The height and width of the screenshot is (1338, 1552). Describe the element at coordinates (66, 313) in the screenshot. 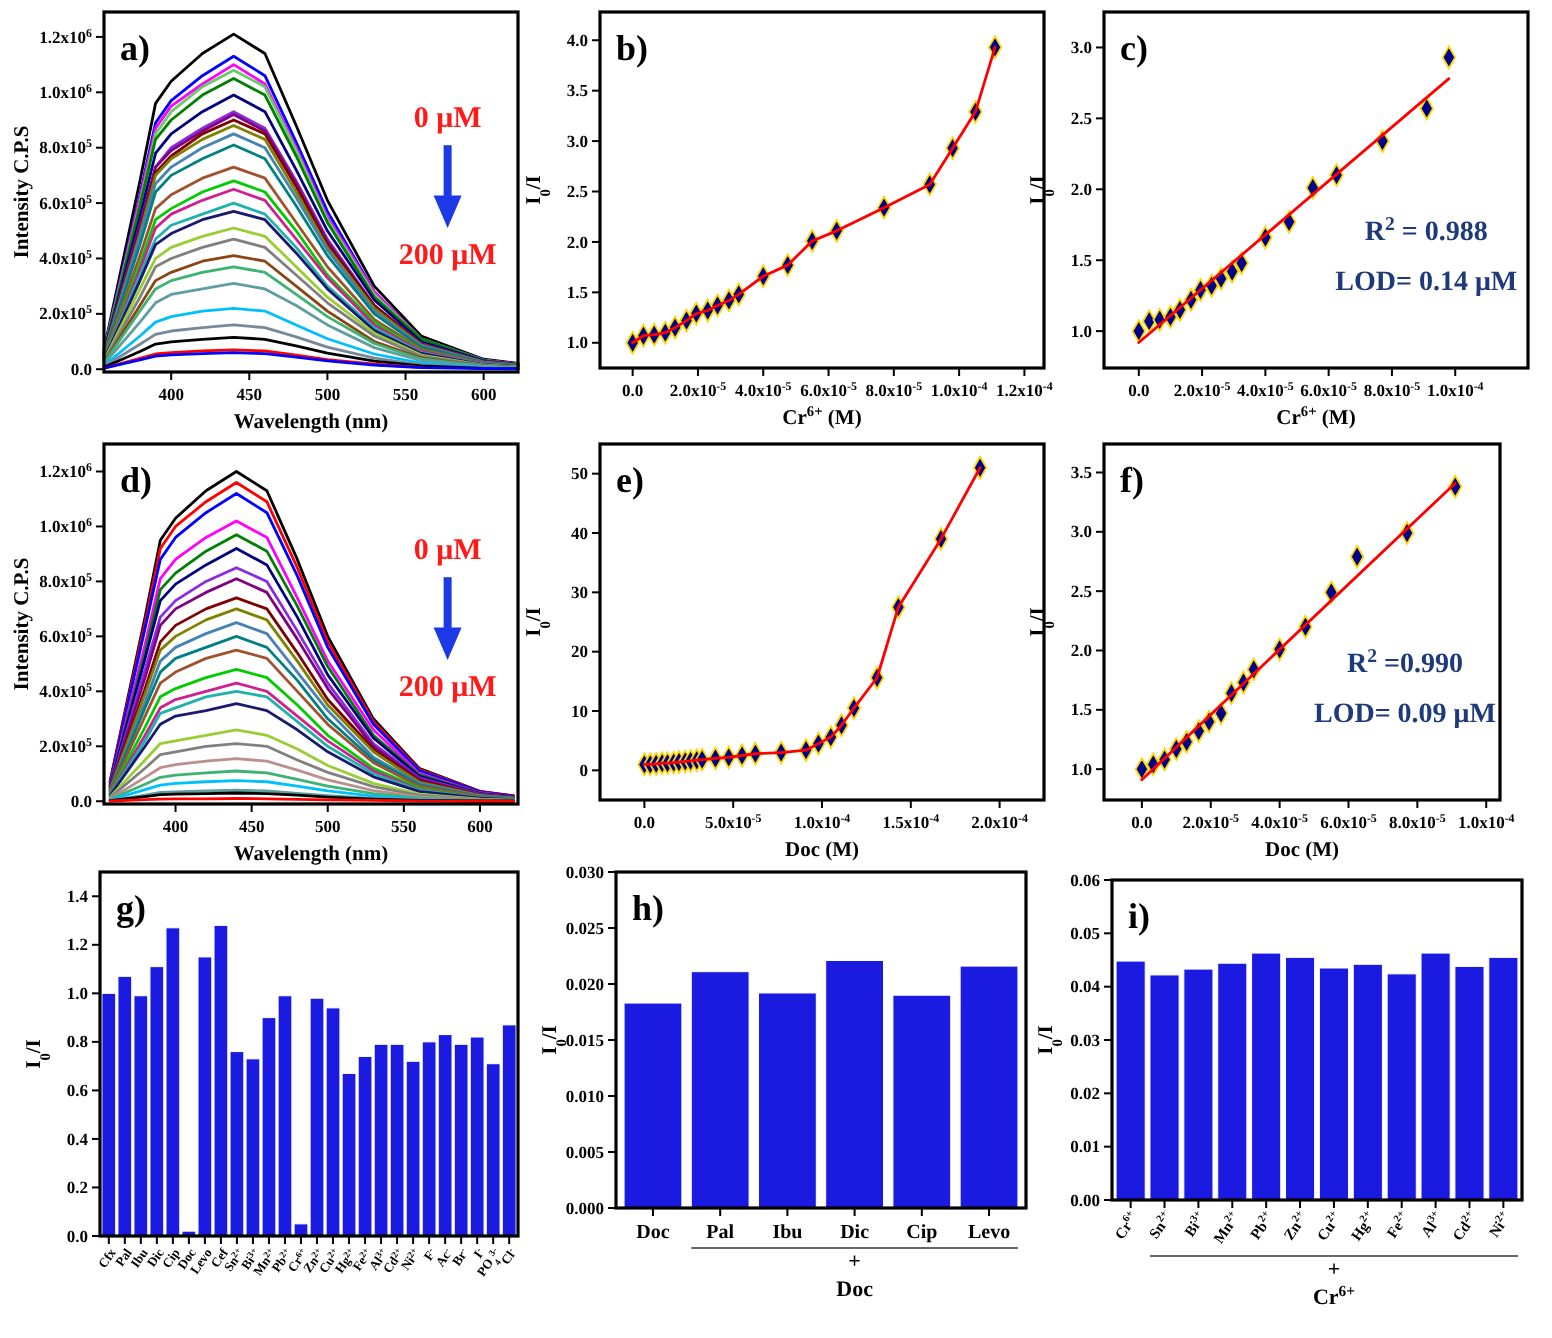

I see `y-tick-label: 2.0x10$^{5}$` at that location.